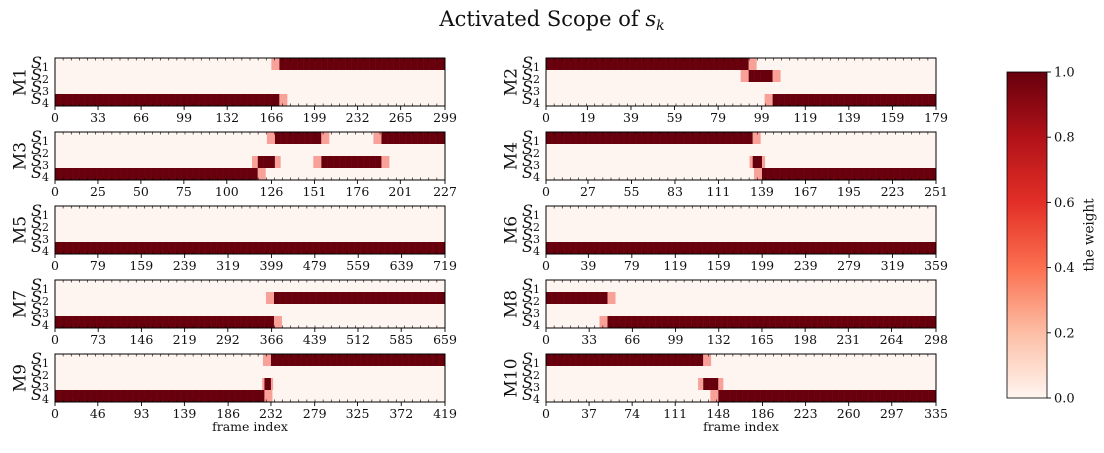 Image resolution: width=1104 pixels, height=453 pixels. I want to click on x-tick-label: 166, so click(272, 117).